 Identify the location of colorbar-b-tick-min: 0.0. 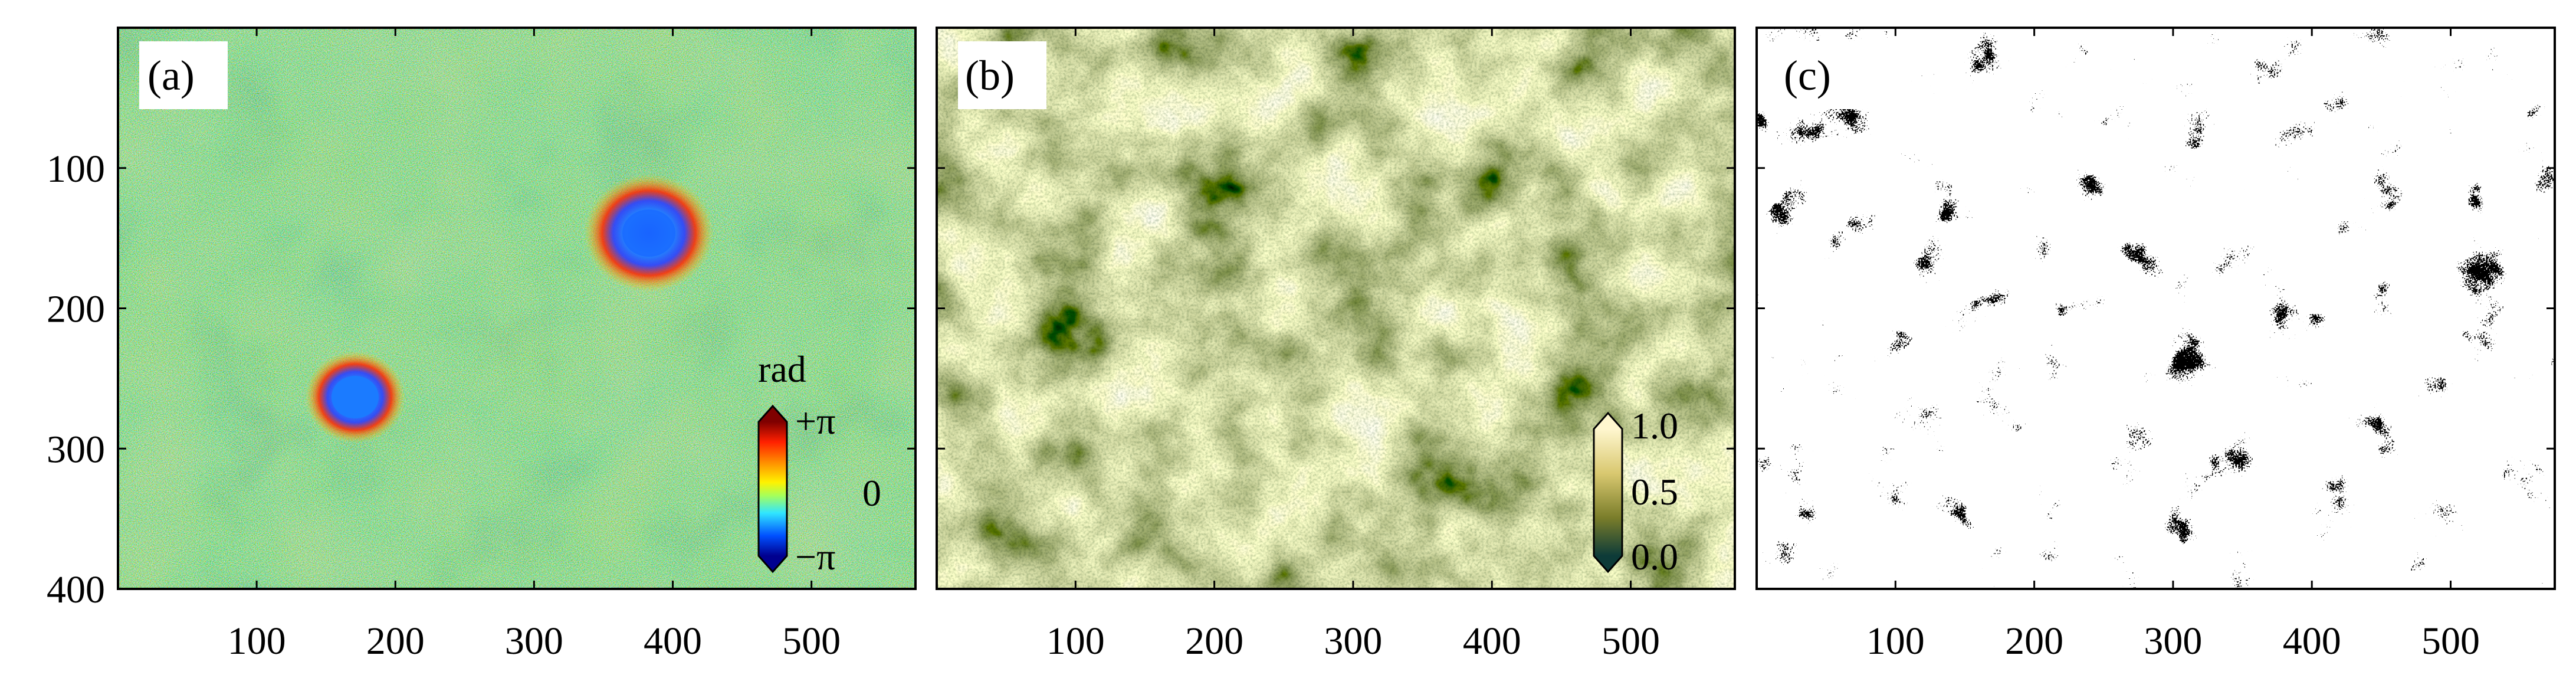
(1654, 557).